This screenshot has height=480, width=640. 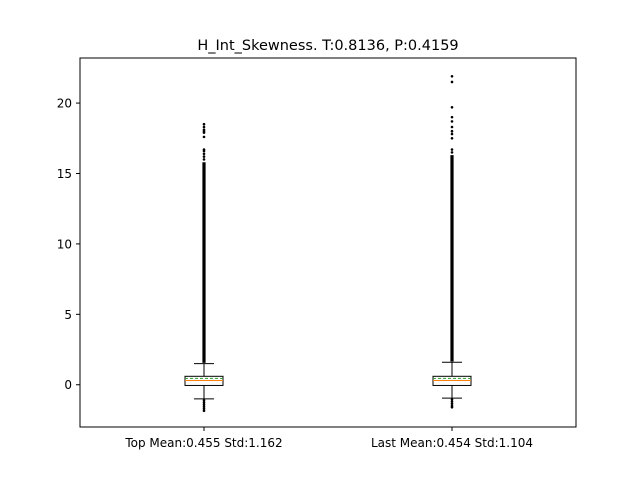 I want to click on y-tick-label: 20, so click(x=64, y=104).